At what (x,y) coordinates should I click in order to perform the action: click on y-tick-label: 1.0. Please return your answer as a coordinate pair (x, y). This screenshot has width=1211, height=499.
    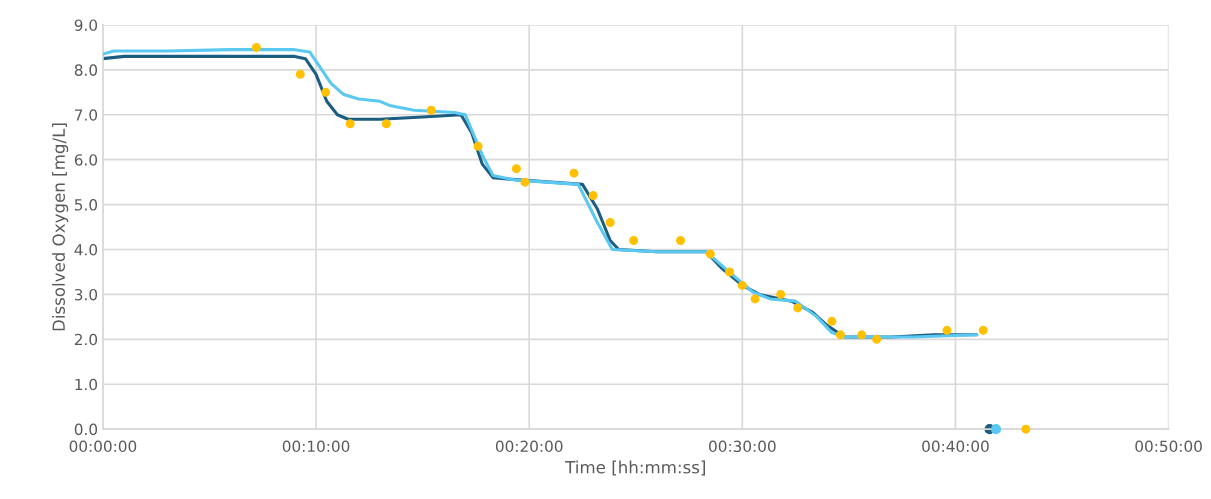
    Looking at the image, I should click on (86, 384).